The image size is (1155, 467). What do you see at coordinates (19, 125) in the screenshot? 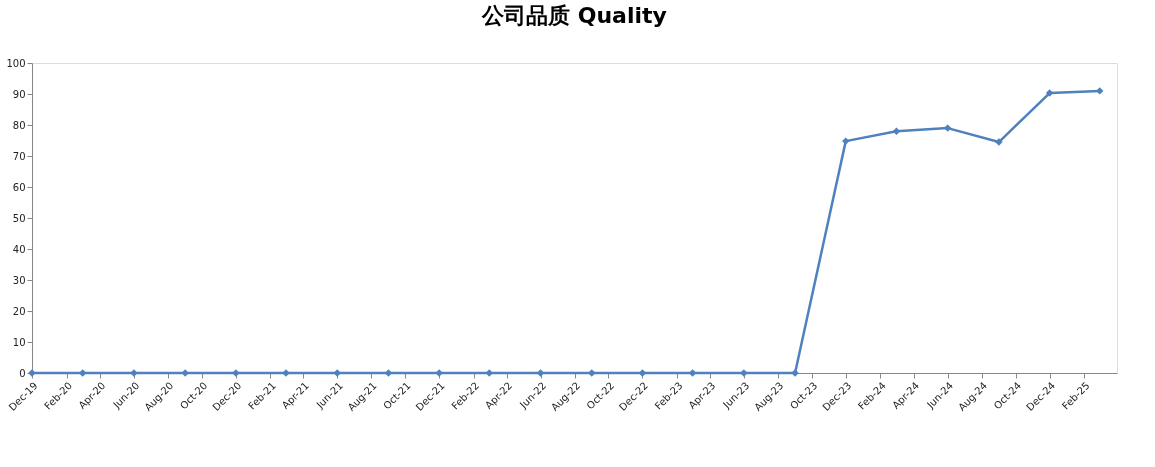
I see `y-tick-label: 80` at bounding box center [19, 125].